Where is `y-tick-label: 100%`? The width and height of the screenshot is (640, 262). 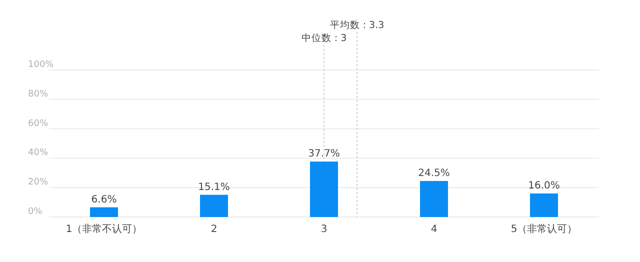 y-tick-label: 100% is located at coordinates (41, 65).